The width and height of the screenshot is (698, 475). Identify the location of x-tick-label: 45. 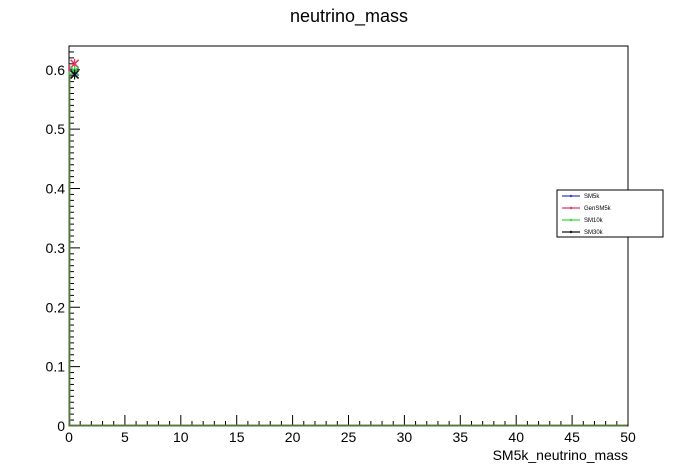
(572, 437).